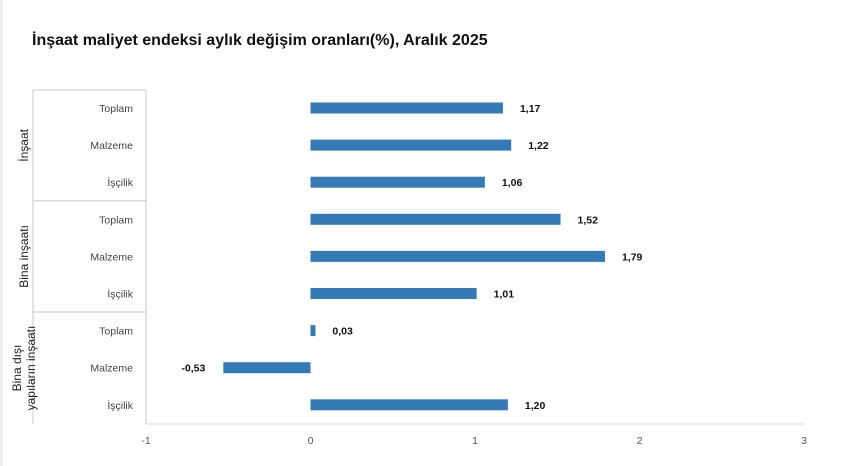 The height and width of the screenshot is (466, 841). Describe the element at coordinates (804, 441) in the screenshot. I see `x-tick-label: 3` at that location.